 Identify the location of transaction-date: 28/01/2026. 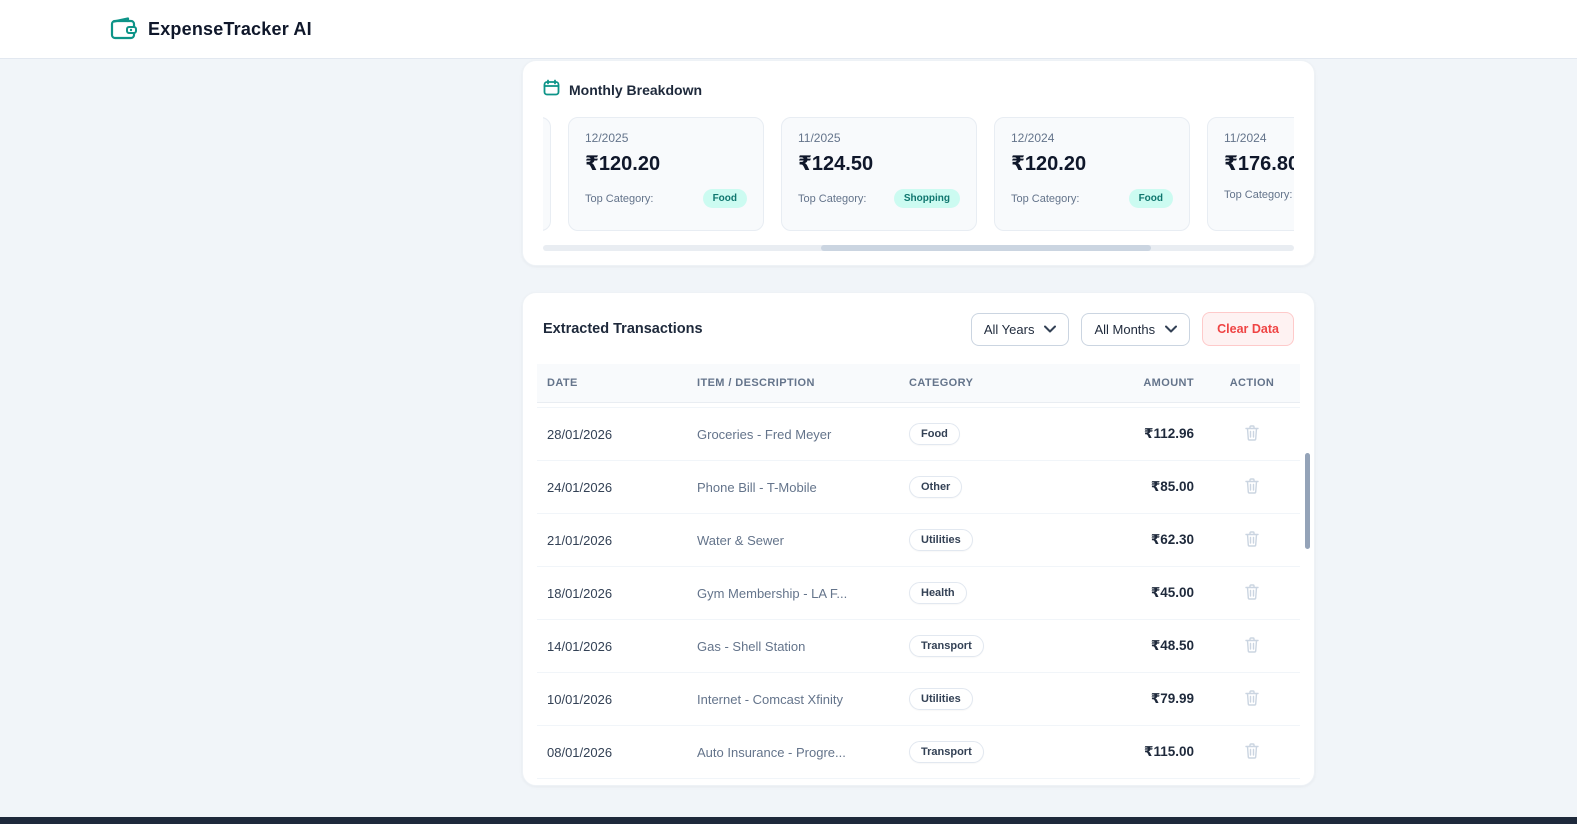
(580, 434).